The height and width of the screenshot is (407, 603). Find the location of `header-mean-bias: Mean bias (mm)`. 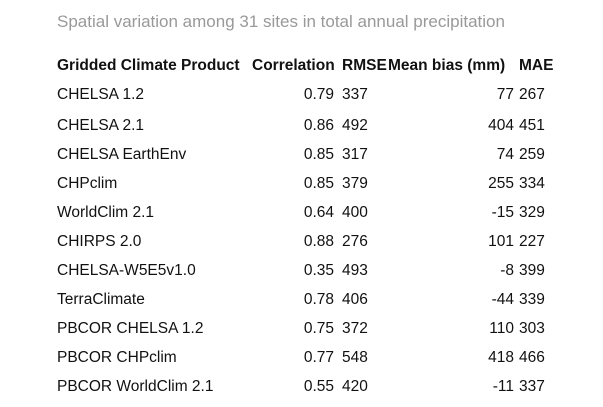

header-mean-bias: Mean bias (mm) is located at coordinates (447, 65).